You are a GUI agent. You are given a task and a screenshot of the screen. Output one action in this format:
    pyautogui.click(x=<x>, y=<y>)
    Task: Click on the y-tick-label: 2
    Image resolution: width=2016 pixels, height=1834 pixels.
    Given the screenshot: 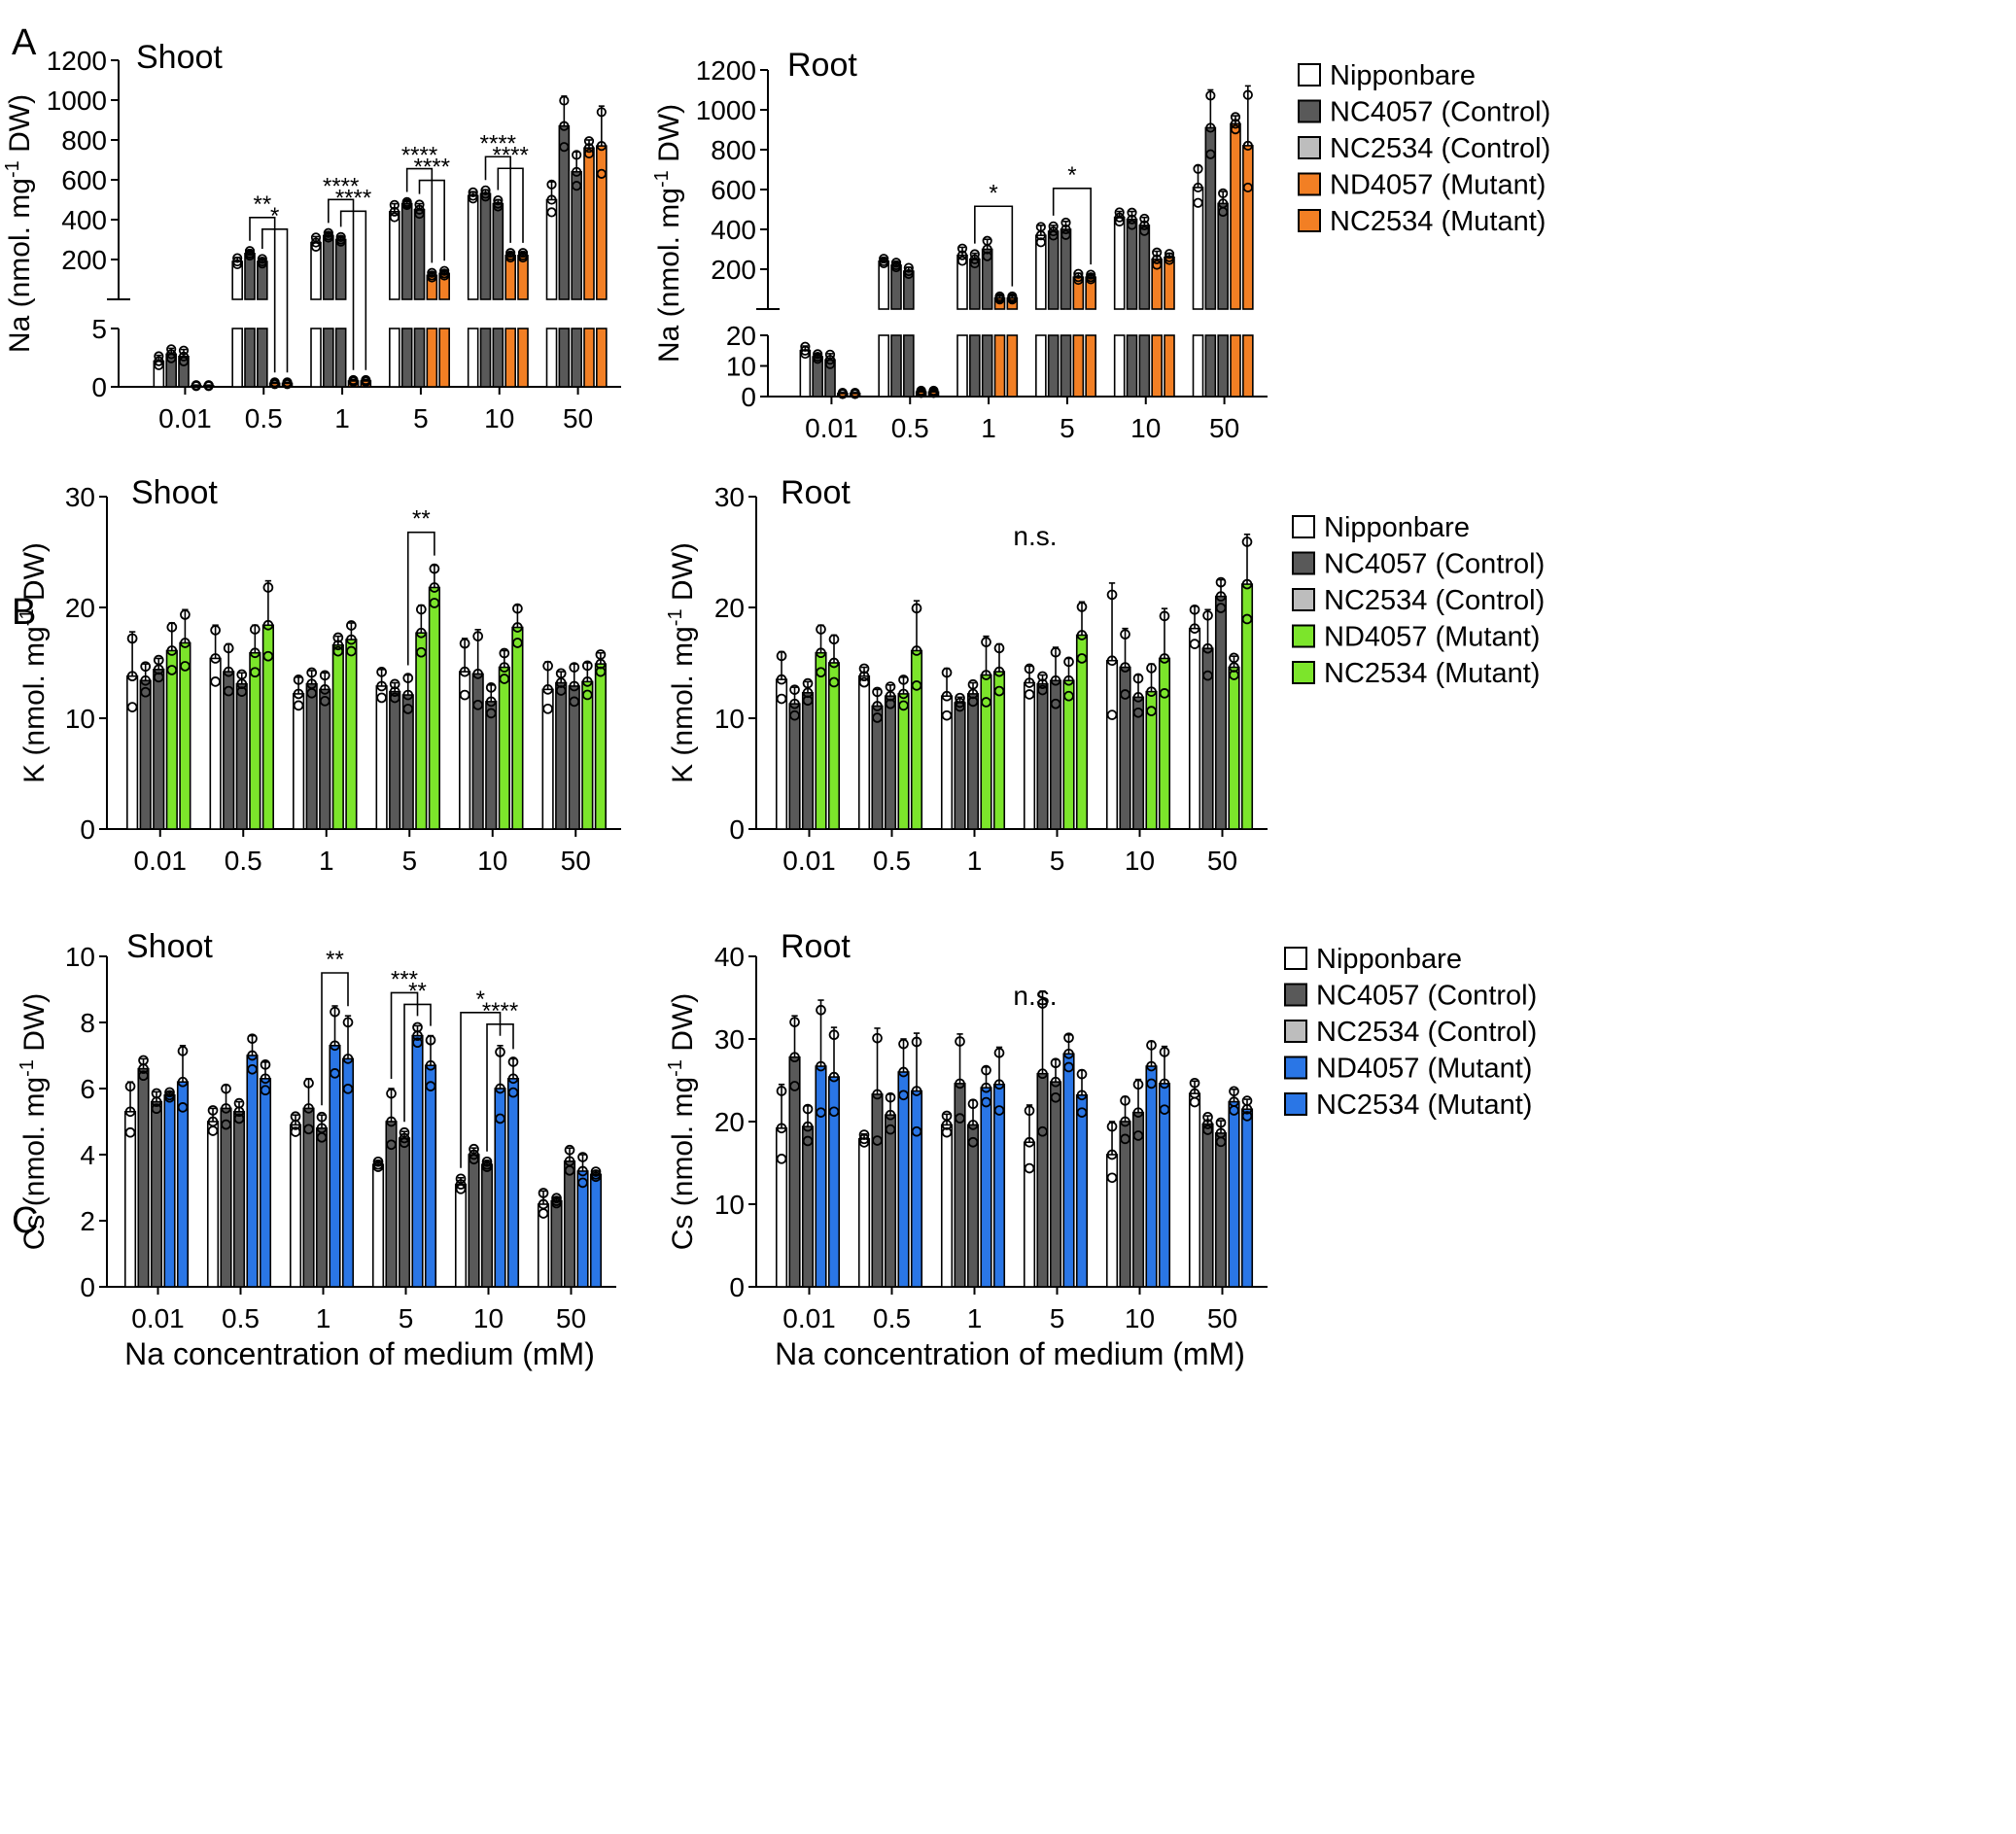 What is the action you would take?
    pyautogui.click(x=87, y=1221)
    